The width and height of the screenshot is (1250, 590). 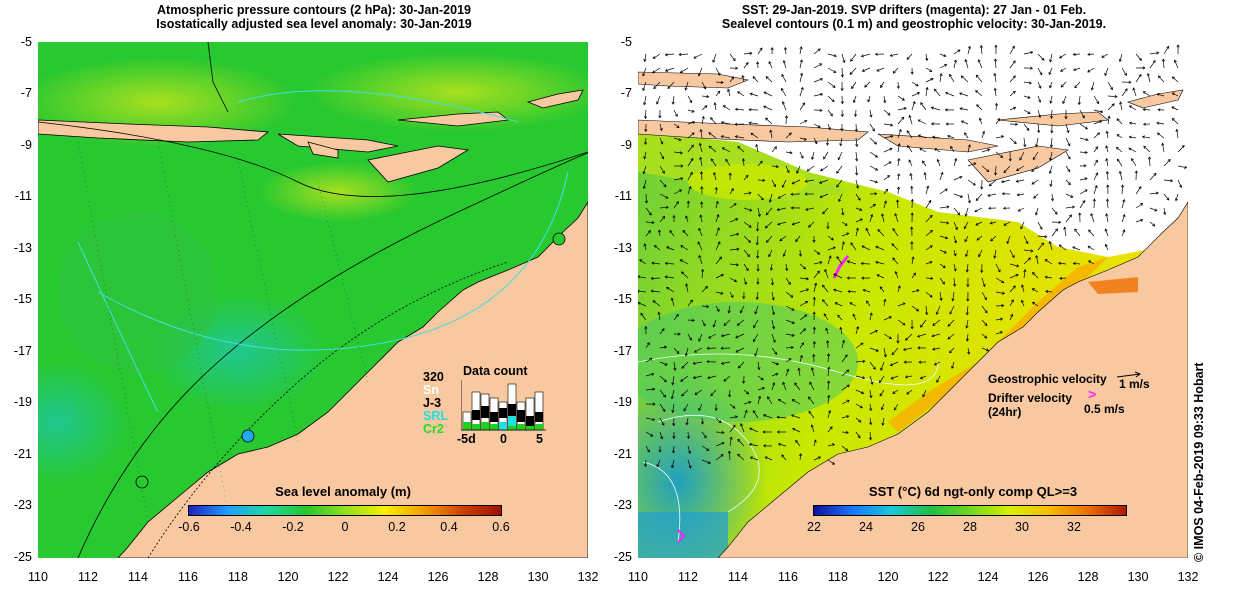 What do you see at coordinates (22, 402) in the screenshot?
I see `left-ytick-7: -19` at bounding box center [22, 402].